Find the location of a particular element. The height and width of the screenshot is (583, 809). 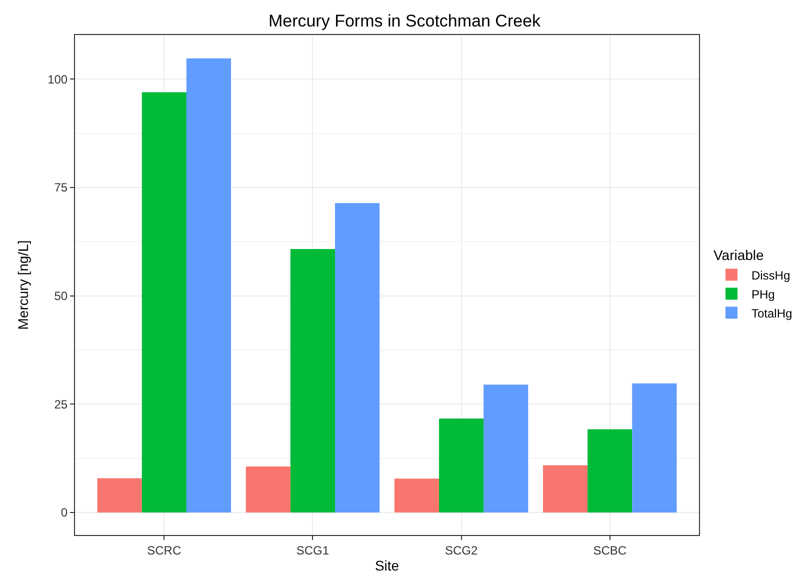

legend-title: Variable is located at coordinates (738, 255).